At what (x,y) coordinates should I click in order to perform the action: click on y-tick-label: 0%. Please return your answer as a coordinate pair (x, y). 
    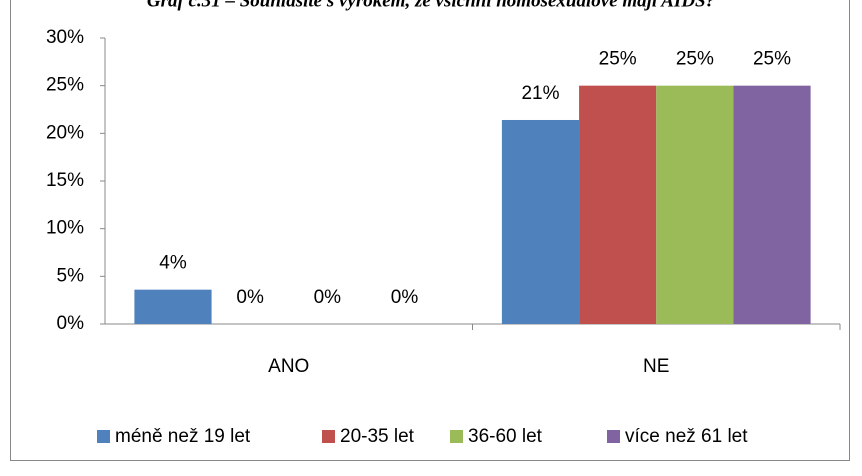
    Looking at the image, I should click on (71, 323).